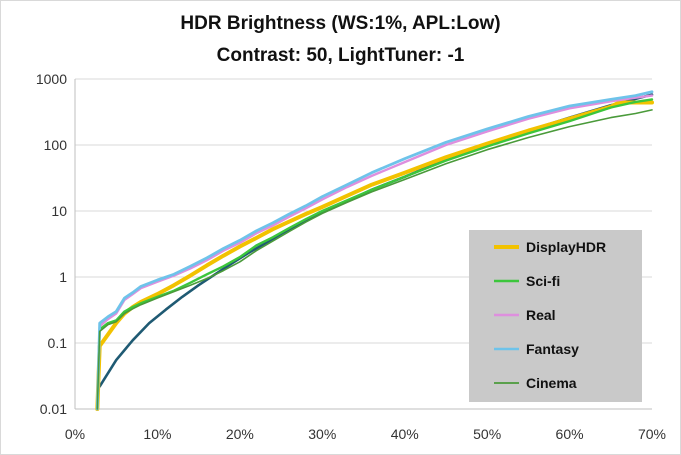 The image size is (681, 455). I want to click on x-tick-label: 0%, so click(75, 434).